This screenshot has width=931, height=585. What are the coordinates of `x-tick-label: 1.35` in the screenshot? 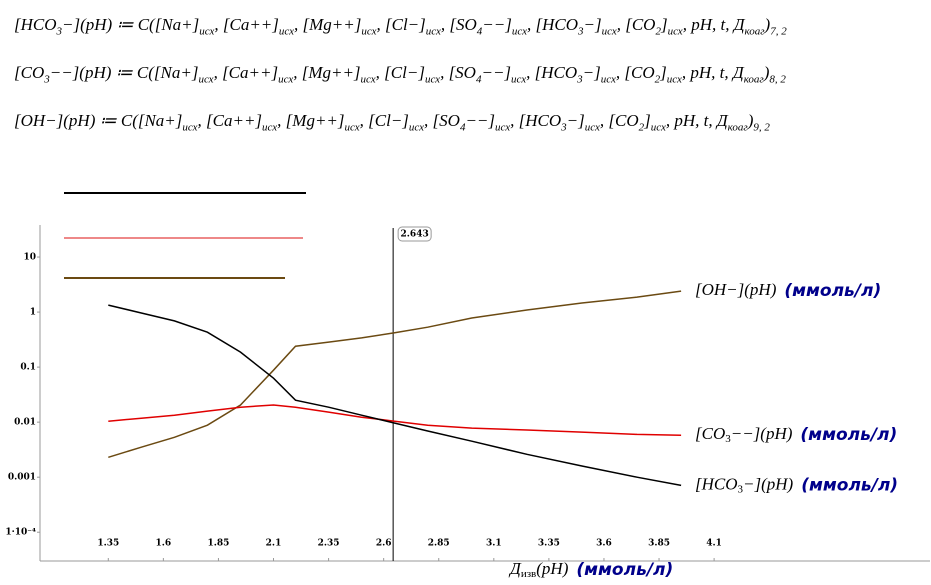 It's located at (108, 544).